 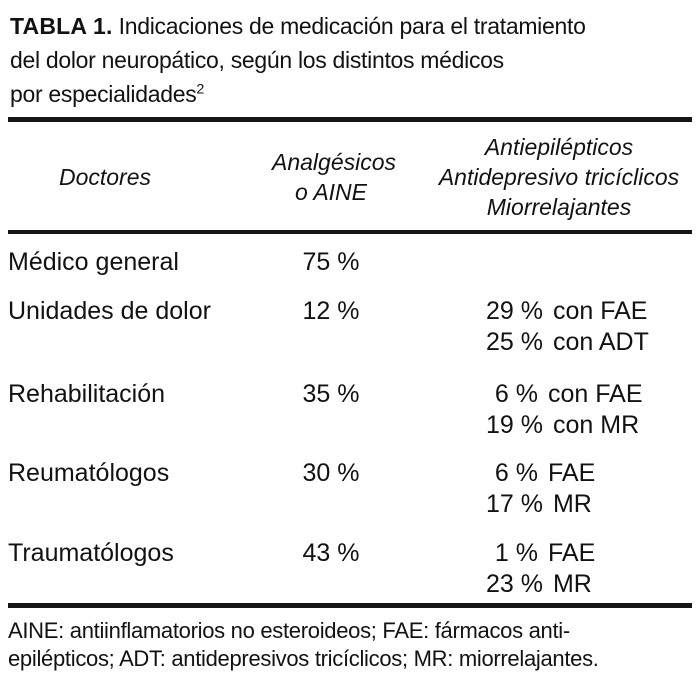 What do you see at coordinates (350, 569) in the screenshot?
I see `table-row: Traumatólogos 43 % 1 % FAE 23 % MR` at bounding box center [350, 569].